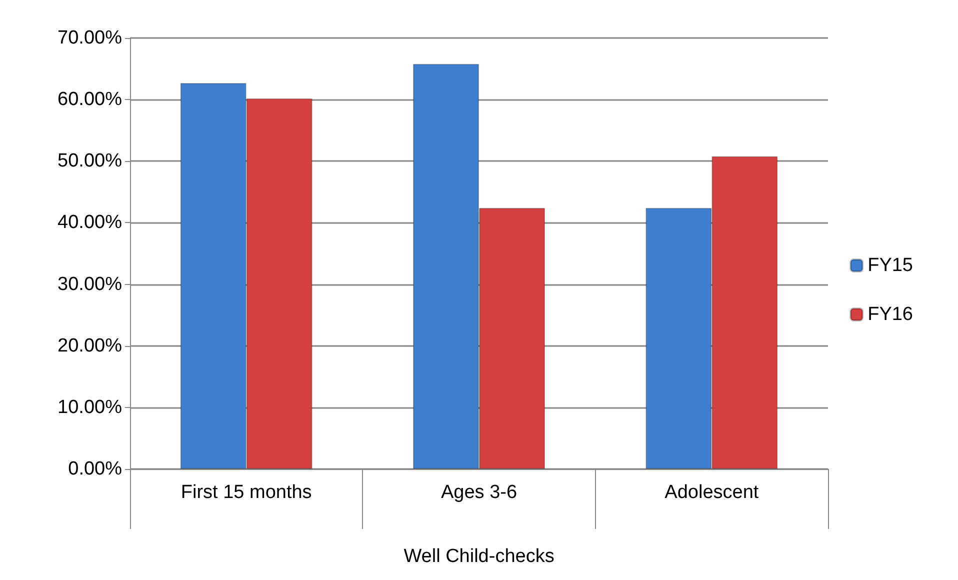  I want to click on y-tick-label: 20.00%, so click(90, 345).